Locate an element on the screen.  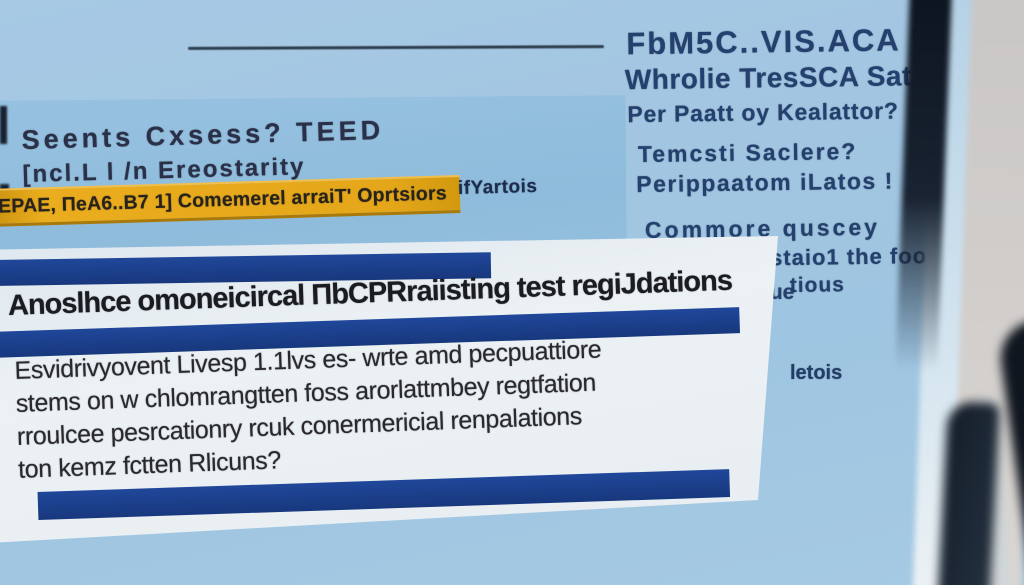
right-column-title-1: FbM5C..VIS.ACA ! is located at coordinates (774, 42).